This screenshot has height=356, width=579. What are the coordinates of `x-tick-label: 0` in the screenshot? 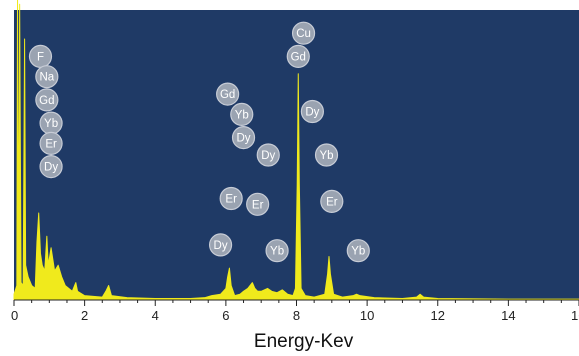 It's located at (14, 315).